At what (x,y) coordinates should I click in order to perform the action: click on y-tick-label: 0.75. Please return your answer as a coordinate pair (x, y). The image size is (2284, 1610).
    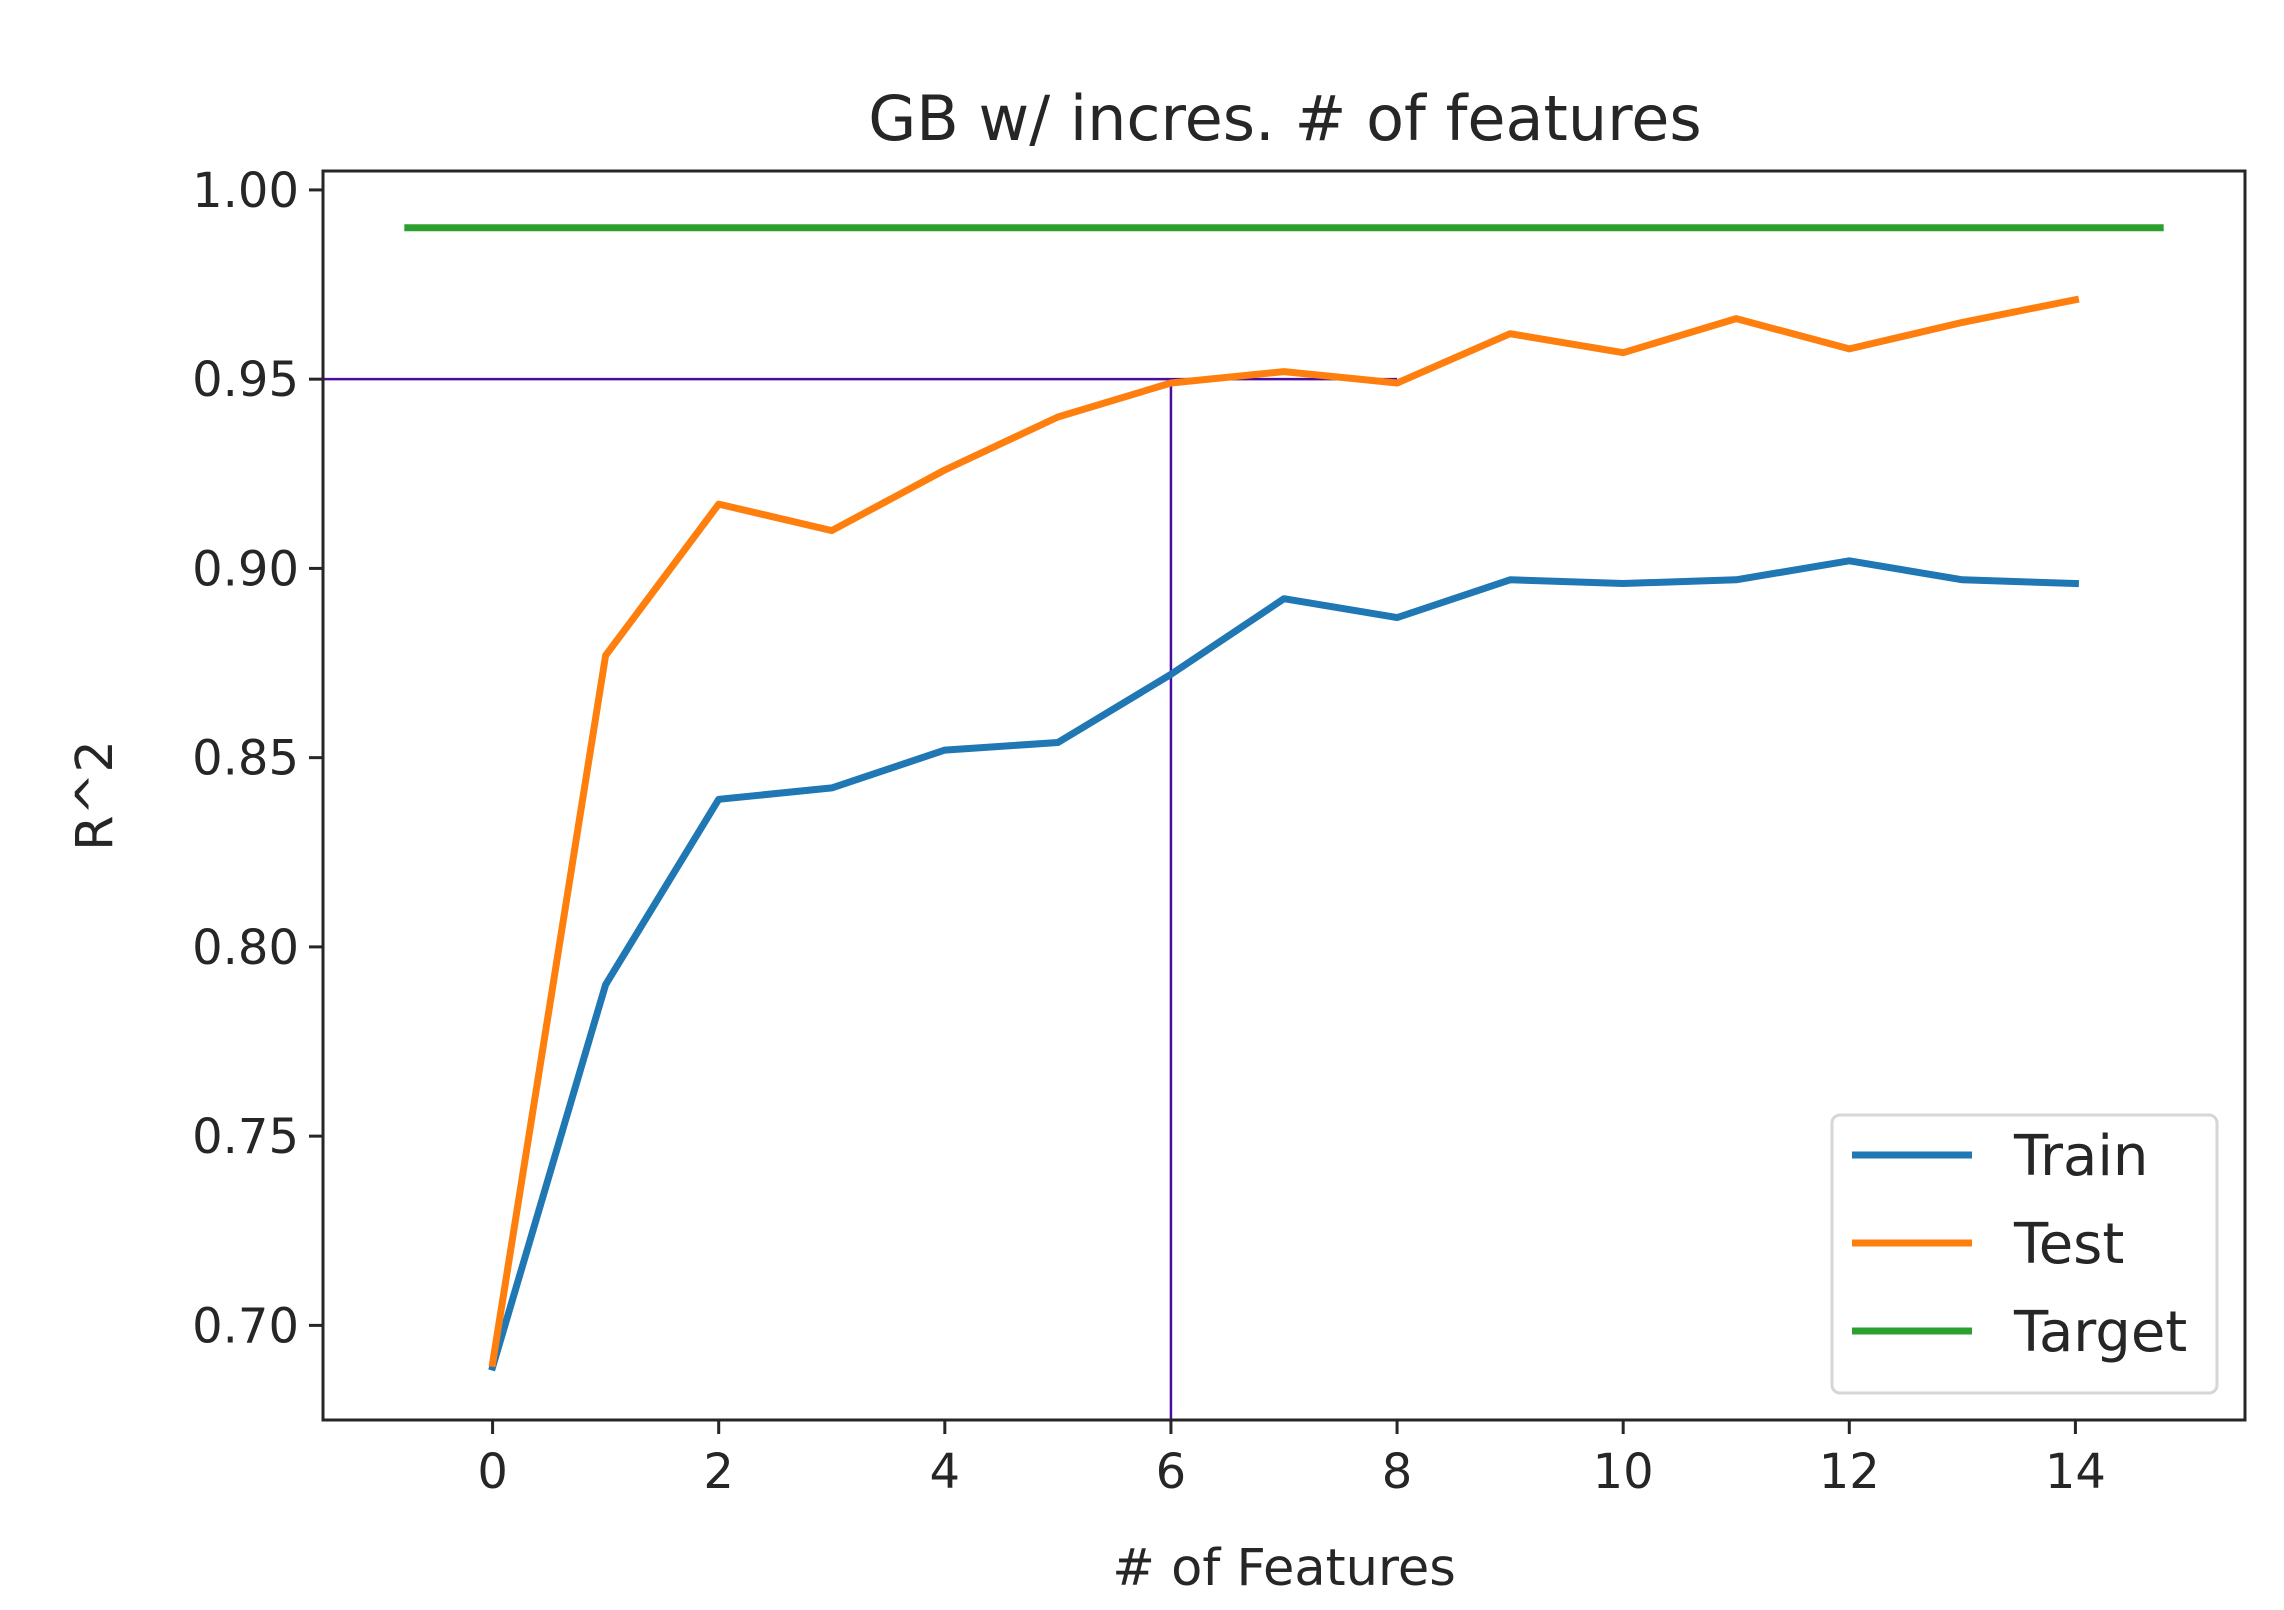
    Looking at the image, I should click on (245, 1137).